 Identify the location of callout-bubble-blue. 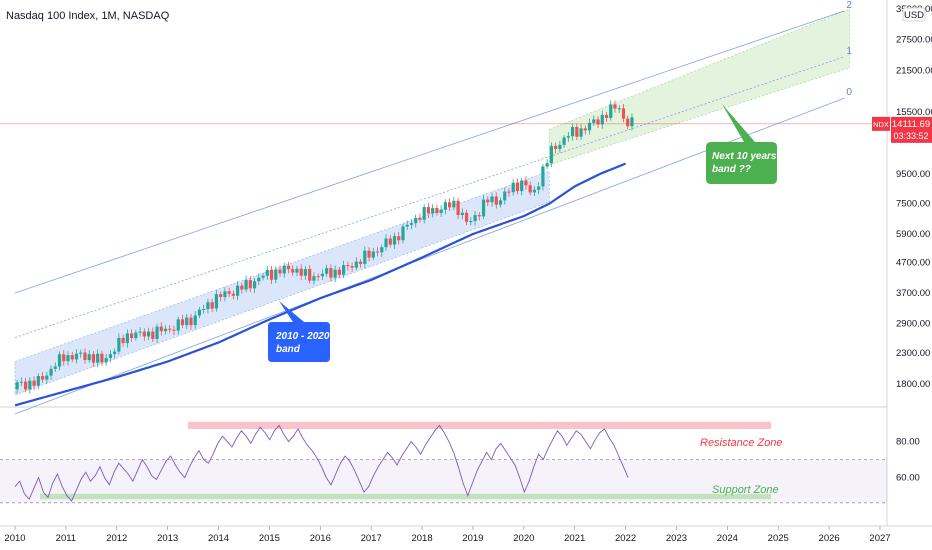
(299, 331).